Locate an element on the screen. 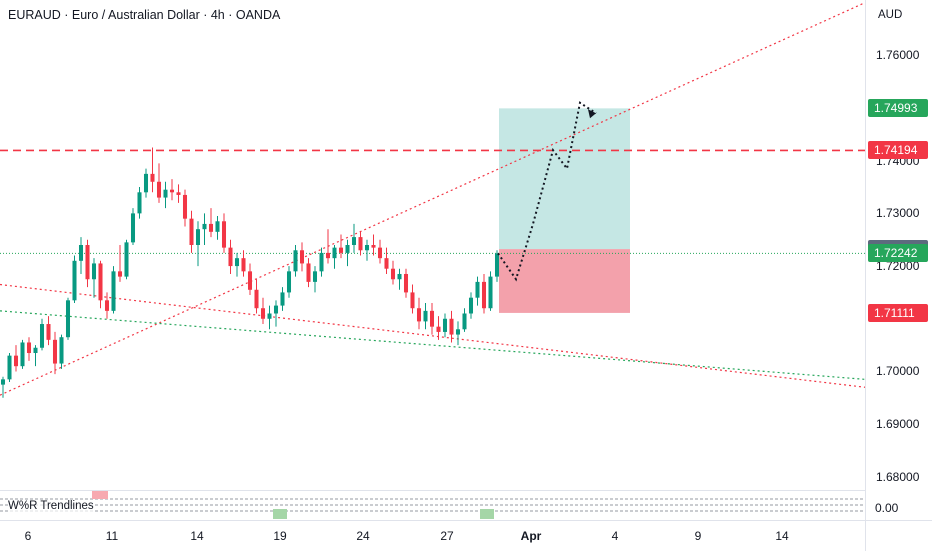  price-badge: 1.71111 is located at coordinates (898, 312).